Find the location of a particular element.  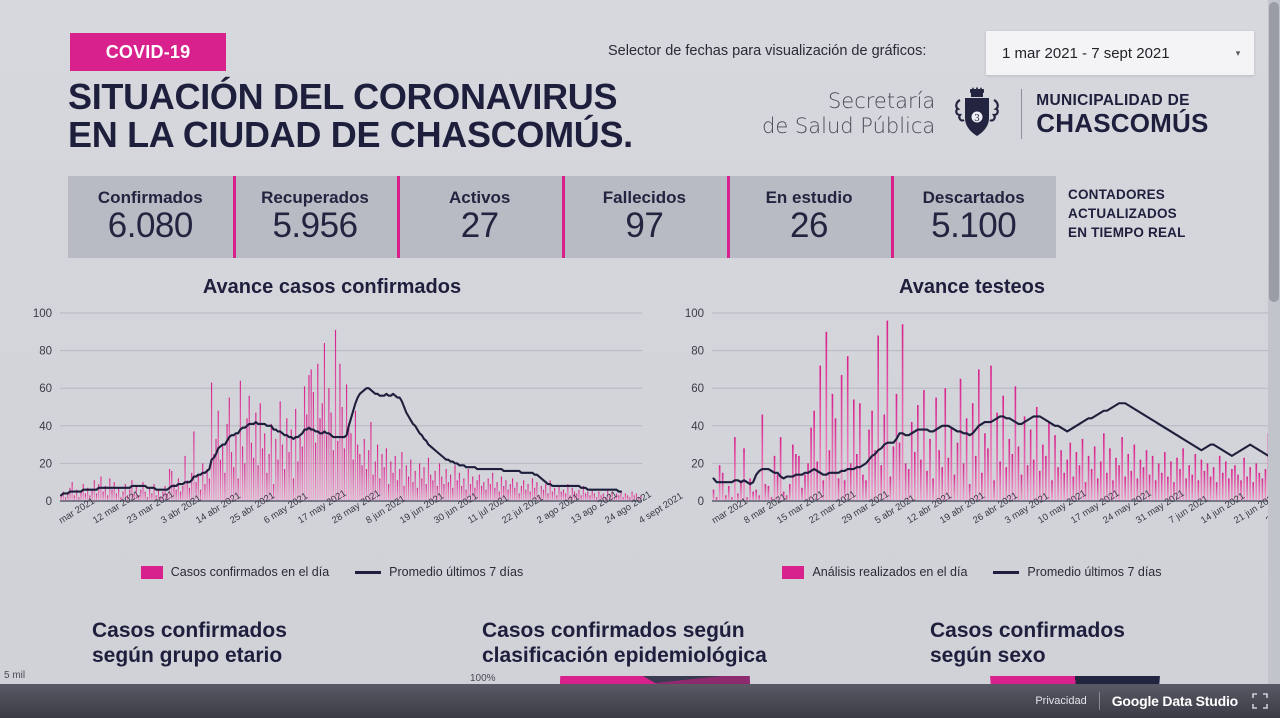

legend-item-bars: Análisis realizados en el día is located at coordinates (874, 572).